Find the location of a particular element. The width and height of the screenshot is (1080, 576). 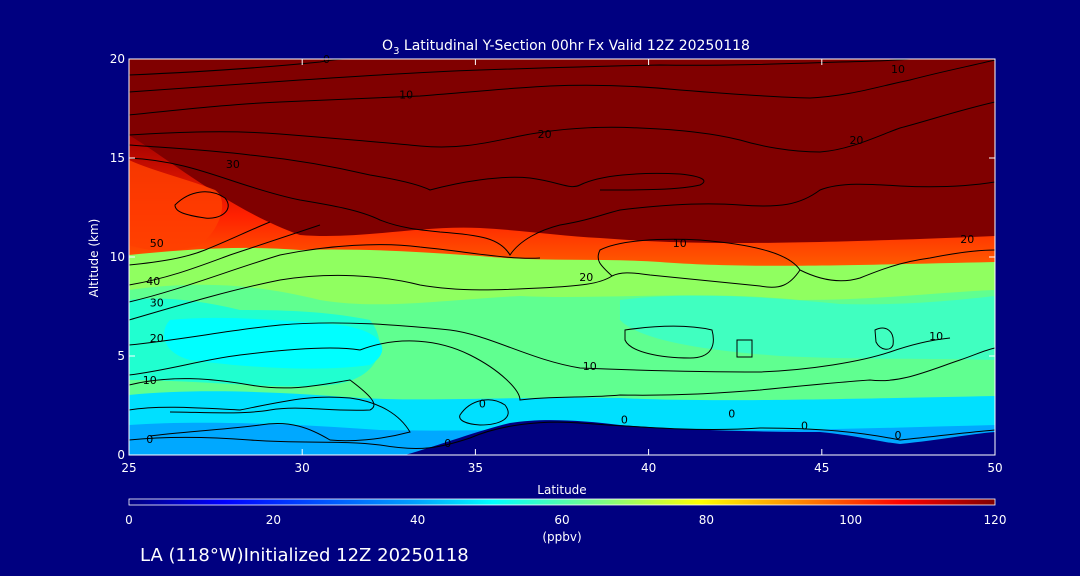

red-core is located at coordinates (176, 205).